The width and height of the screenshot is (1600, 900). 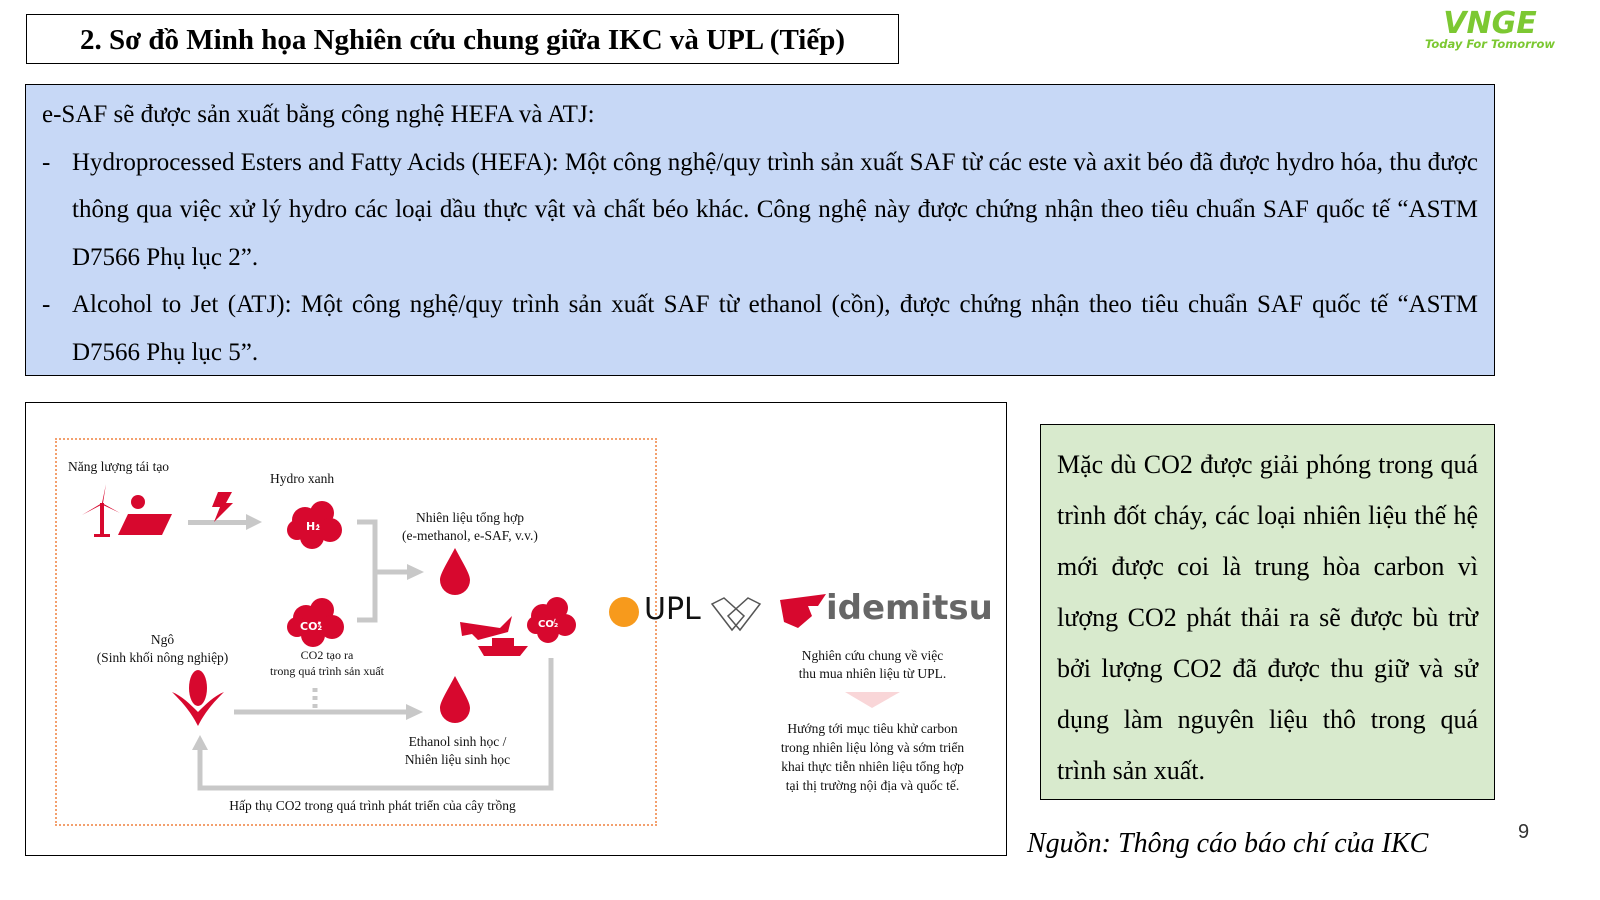 What do you see at coordinates (302, 478) in the screenshot?
I see `label-green-hydrogen: Hydro xanh` at bounding box center [302, 478].